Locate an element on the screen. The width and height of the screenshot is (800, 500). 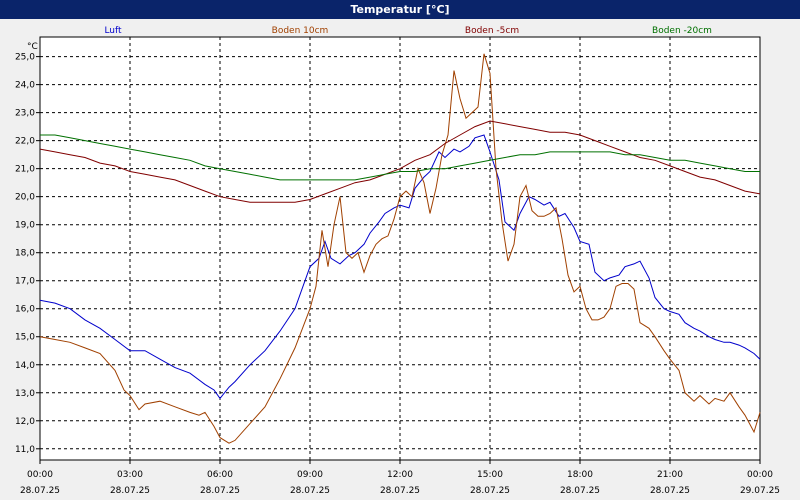
legend: Luft Boden 10cm Boden -5cm Boden -20cm is located at coordinates (408, 31).